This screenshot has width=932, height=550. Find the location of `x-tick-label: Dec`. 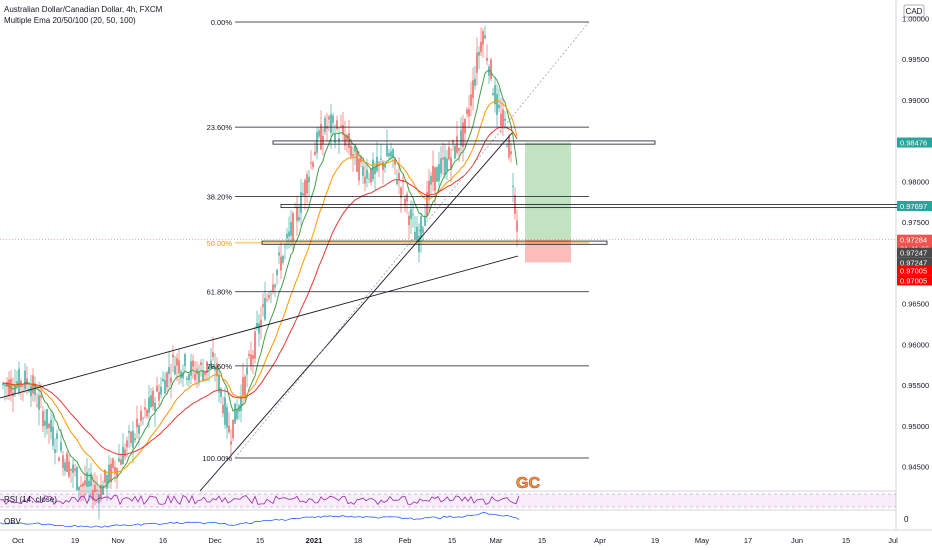

x-tick-label: Dec is located at coordinates (215, 540).